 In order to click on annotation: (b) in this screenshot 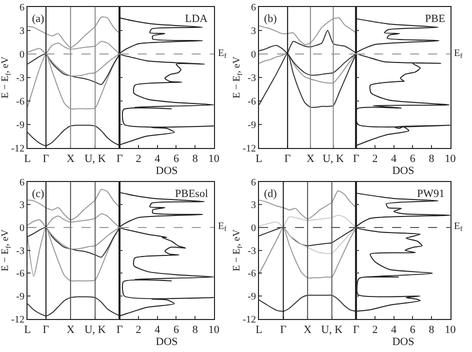, I will do `click(271, 19)`.